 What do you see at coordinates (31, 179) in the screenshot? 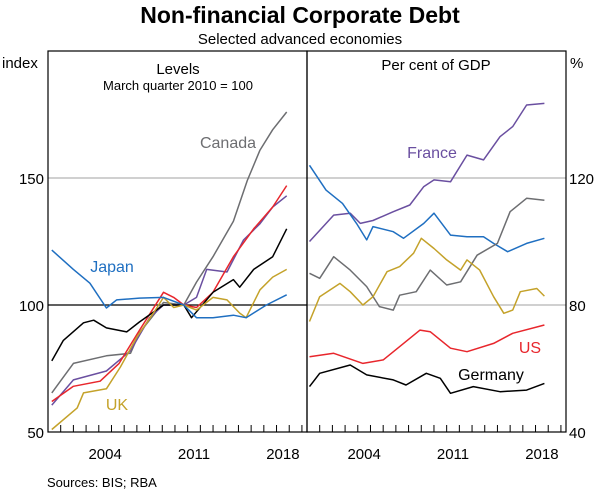
I see `y-tick-label: 150` at bounding box center [31, 179].